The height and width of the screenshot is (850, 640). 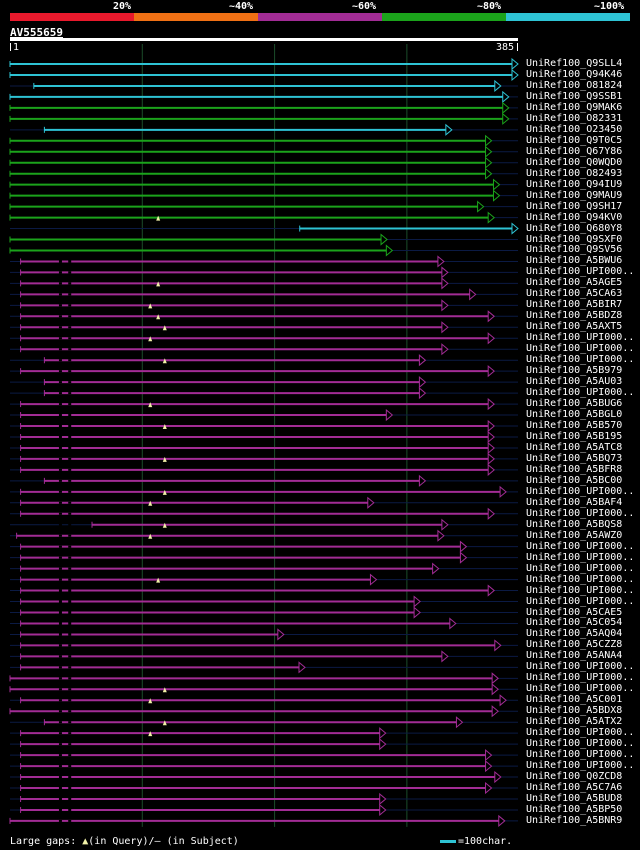 What do you see at coordinates (574, 129) in the screenshot?
I see `hit-label: UniRef100_O23450` at bounding box center [574, 129].